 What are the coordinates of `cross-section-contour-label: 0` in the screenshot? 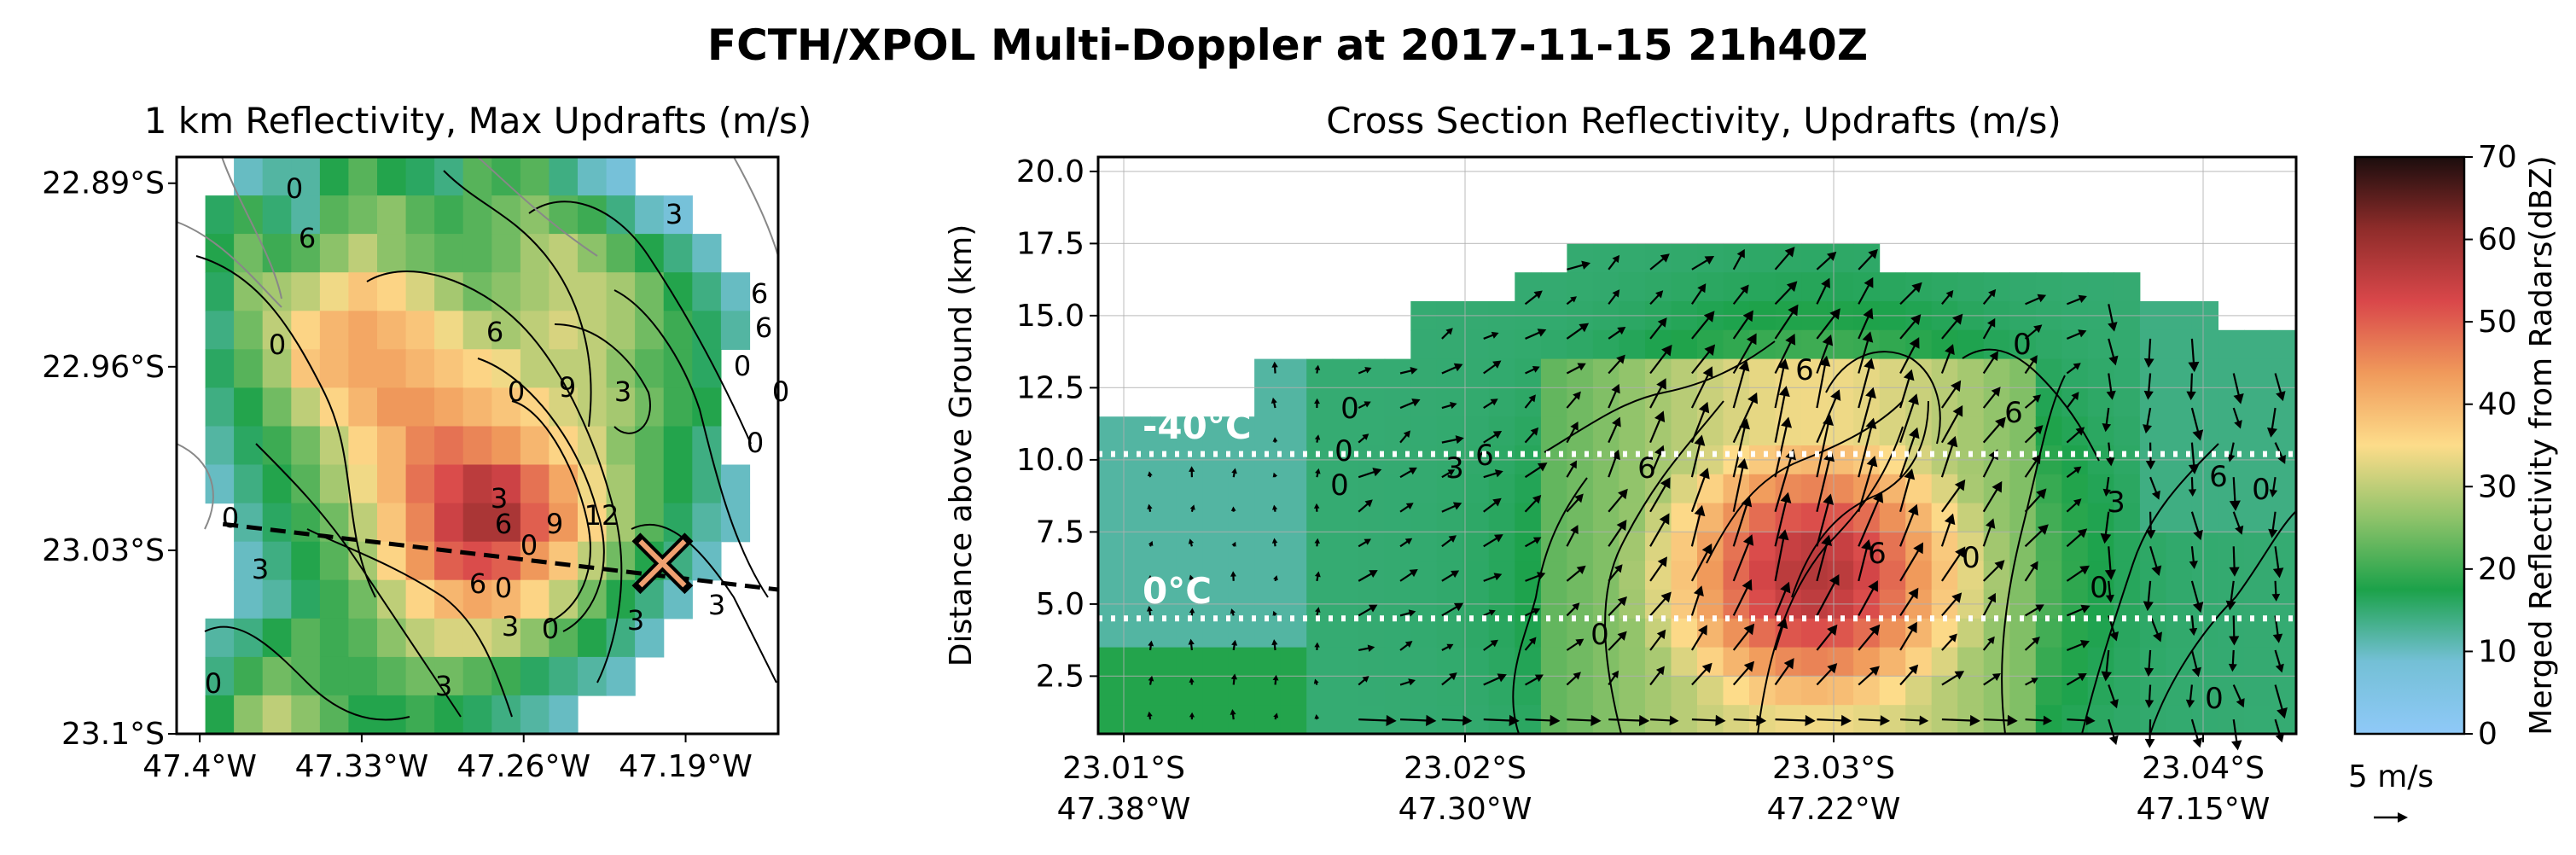 It's located at (1349, 409).